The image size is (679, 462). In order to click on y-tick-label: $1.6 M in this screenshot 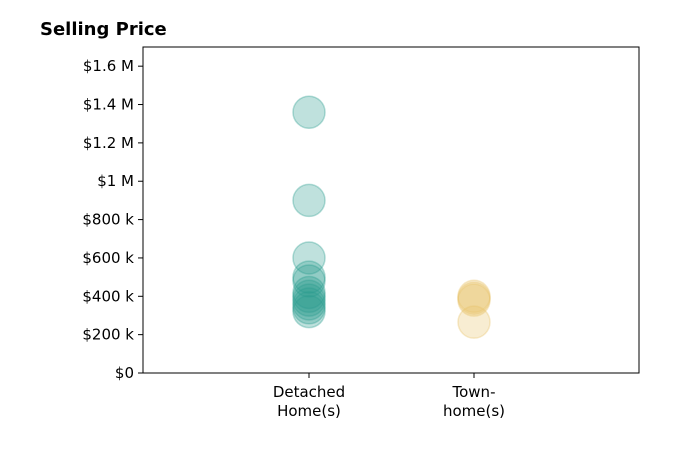, I will do `click(108, 66)`.